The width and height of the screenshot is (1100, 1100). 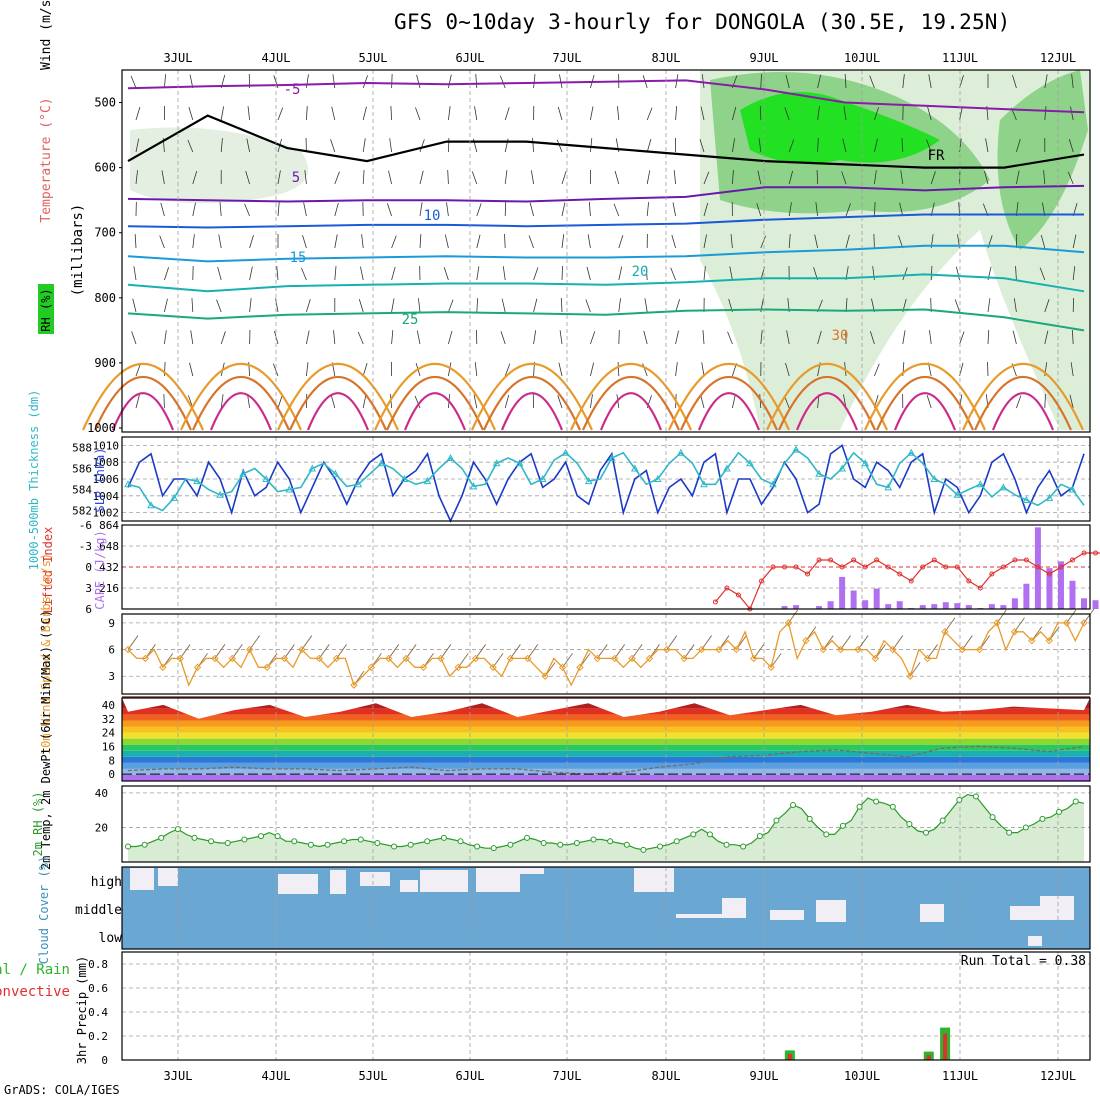 I want to click on slp-tick-label: 1008, so click(x=106, y=462).